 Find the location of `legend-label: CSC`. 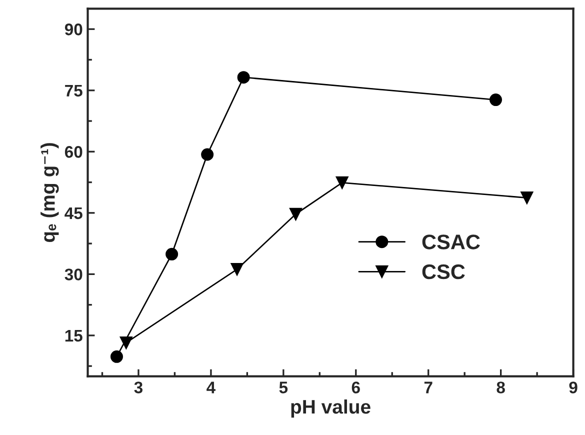

legend-label: CSC is located at coordinates (443, 272).